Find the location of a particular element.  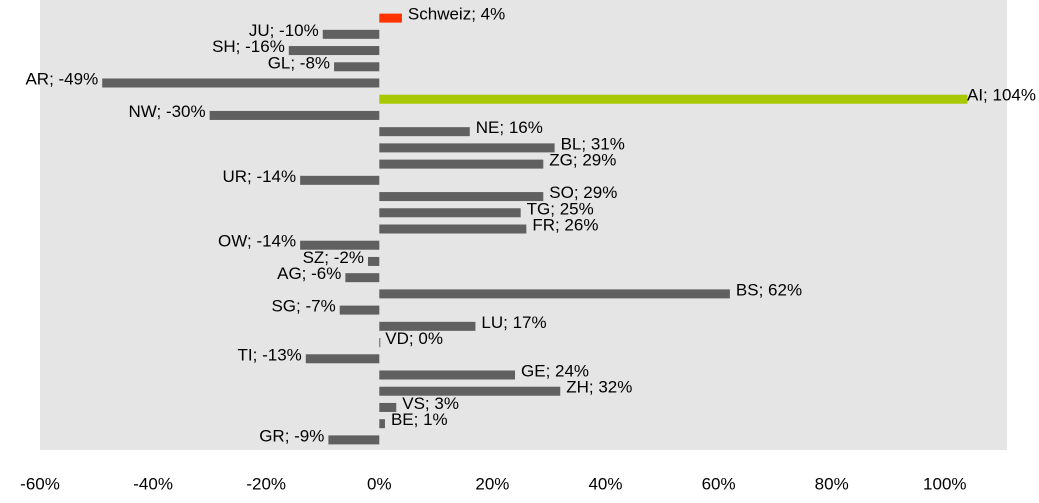

data-label: TI; -13% is located at coordinates (270, 354).